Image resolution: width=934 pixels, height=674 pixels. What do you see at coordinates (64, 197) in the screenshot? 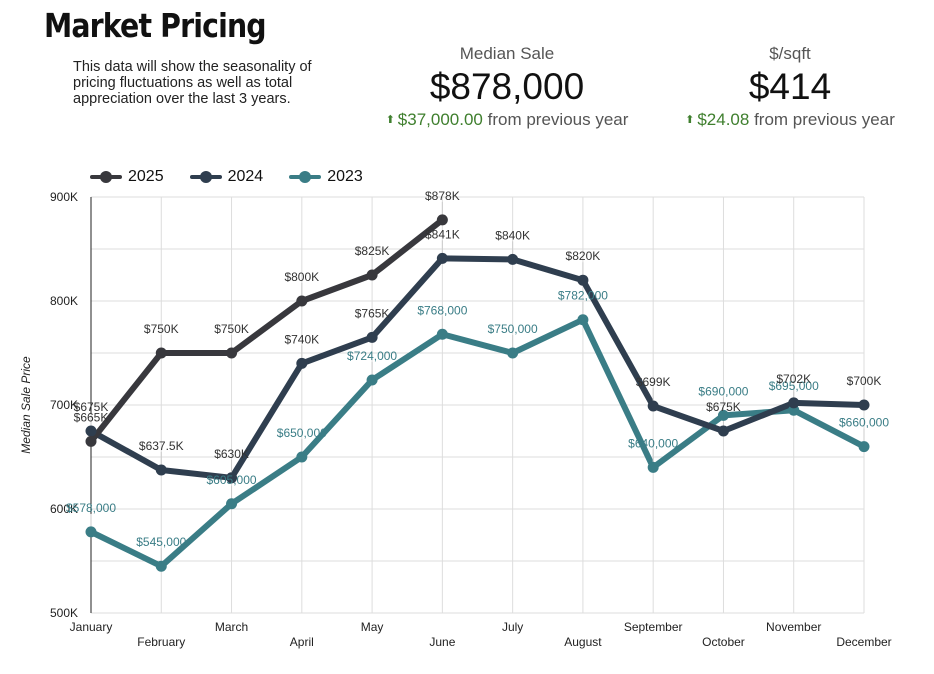
I see `y-tick-label: 900K` at bounding box center [64, 197].